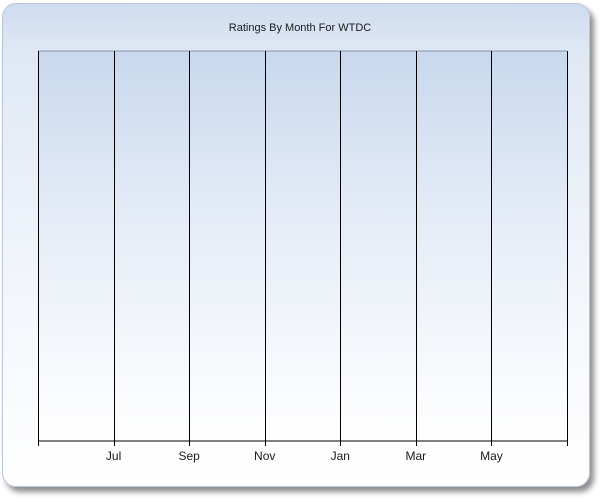 The height and width of the screenshot is (500, 600). I want to click on x-tick-label: Nov, so click(264, 456).